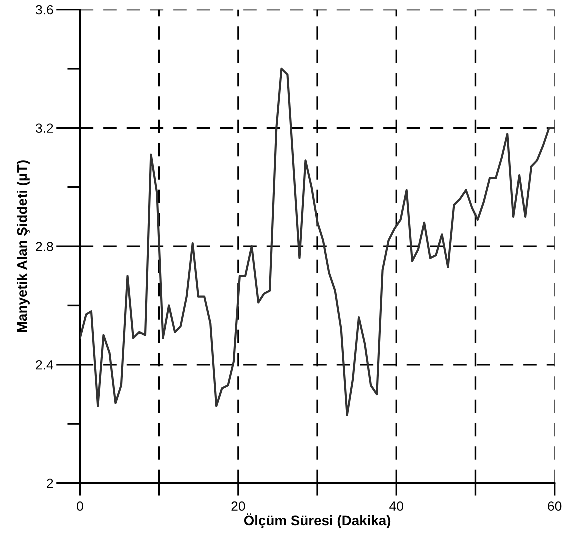 Image resolution: width=565 pixels, height=543 pixels. Describe the element at coordinates (45, 129) in the screenshot. I see `y-tick-label: 3.2` at that location.